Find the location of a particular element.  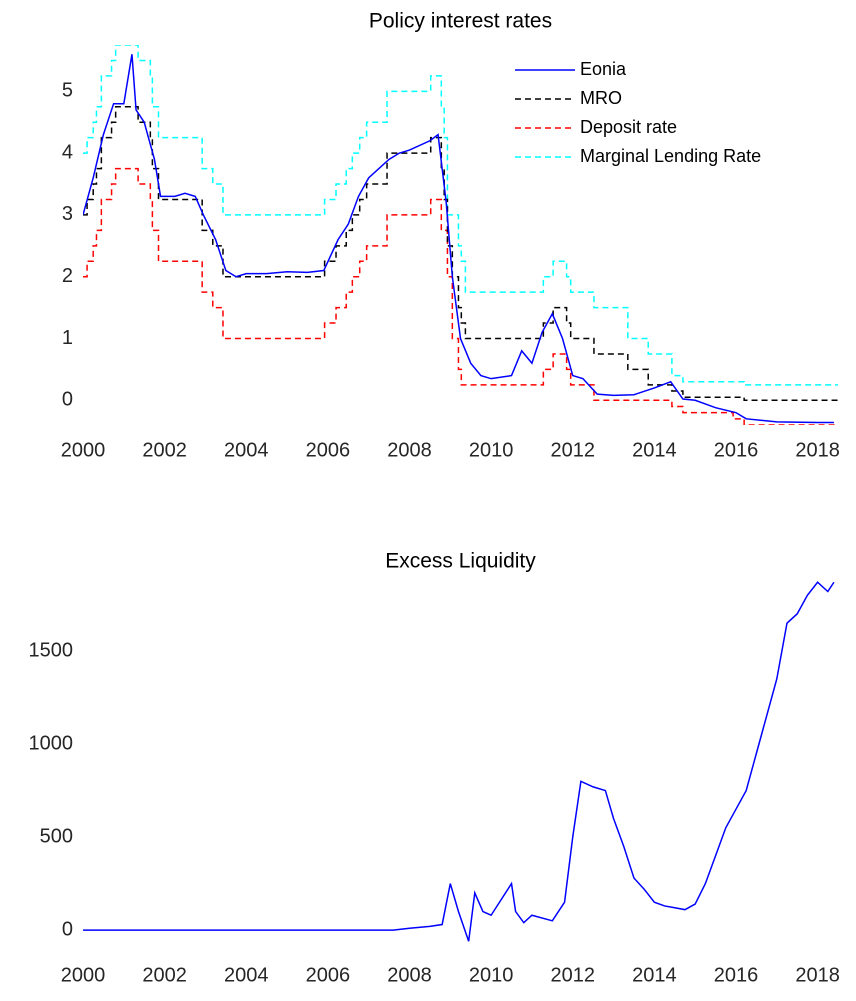

legend-label: MRO is located at coordinates (601, 98).